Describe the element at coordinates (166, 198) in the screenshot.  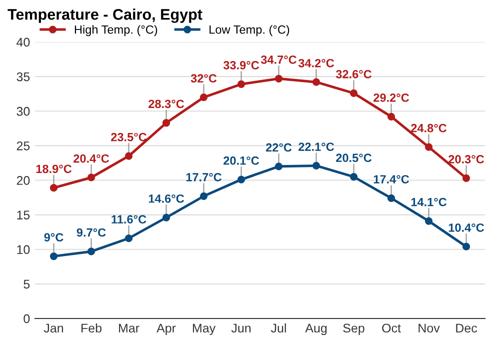
I see `data-label: 14.6°C` at that location.